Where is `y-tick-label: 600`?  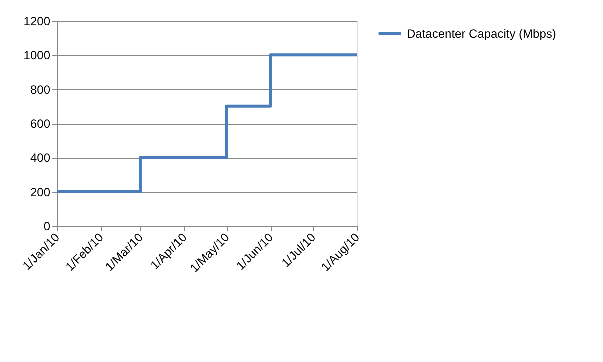 y-tick-label: 600 is located at coordinates (40, 124).